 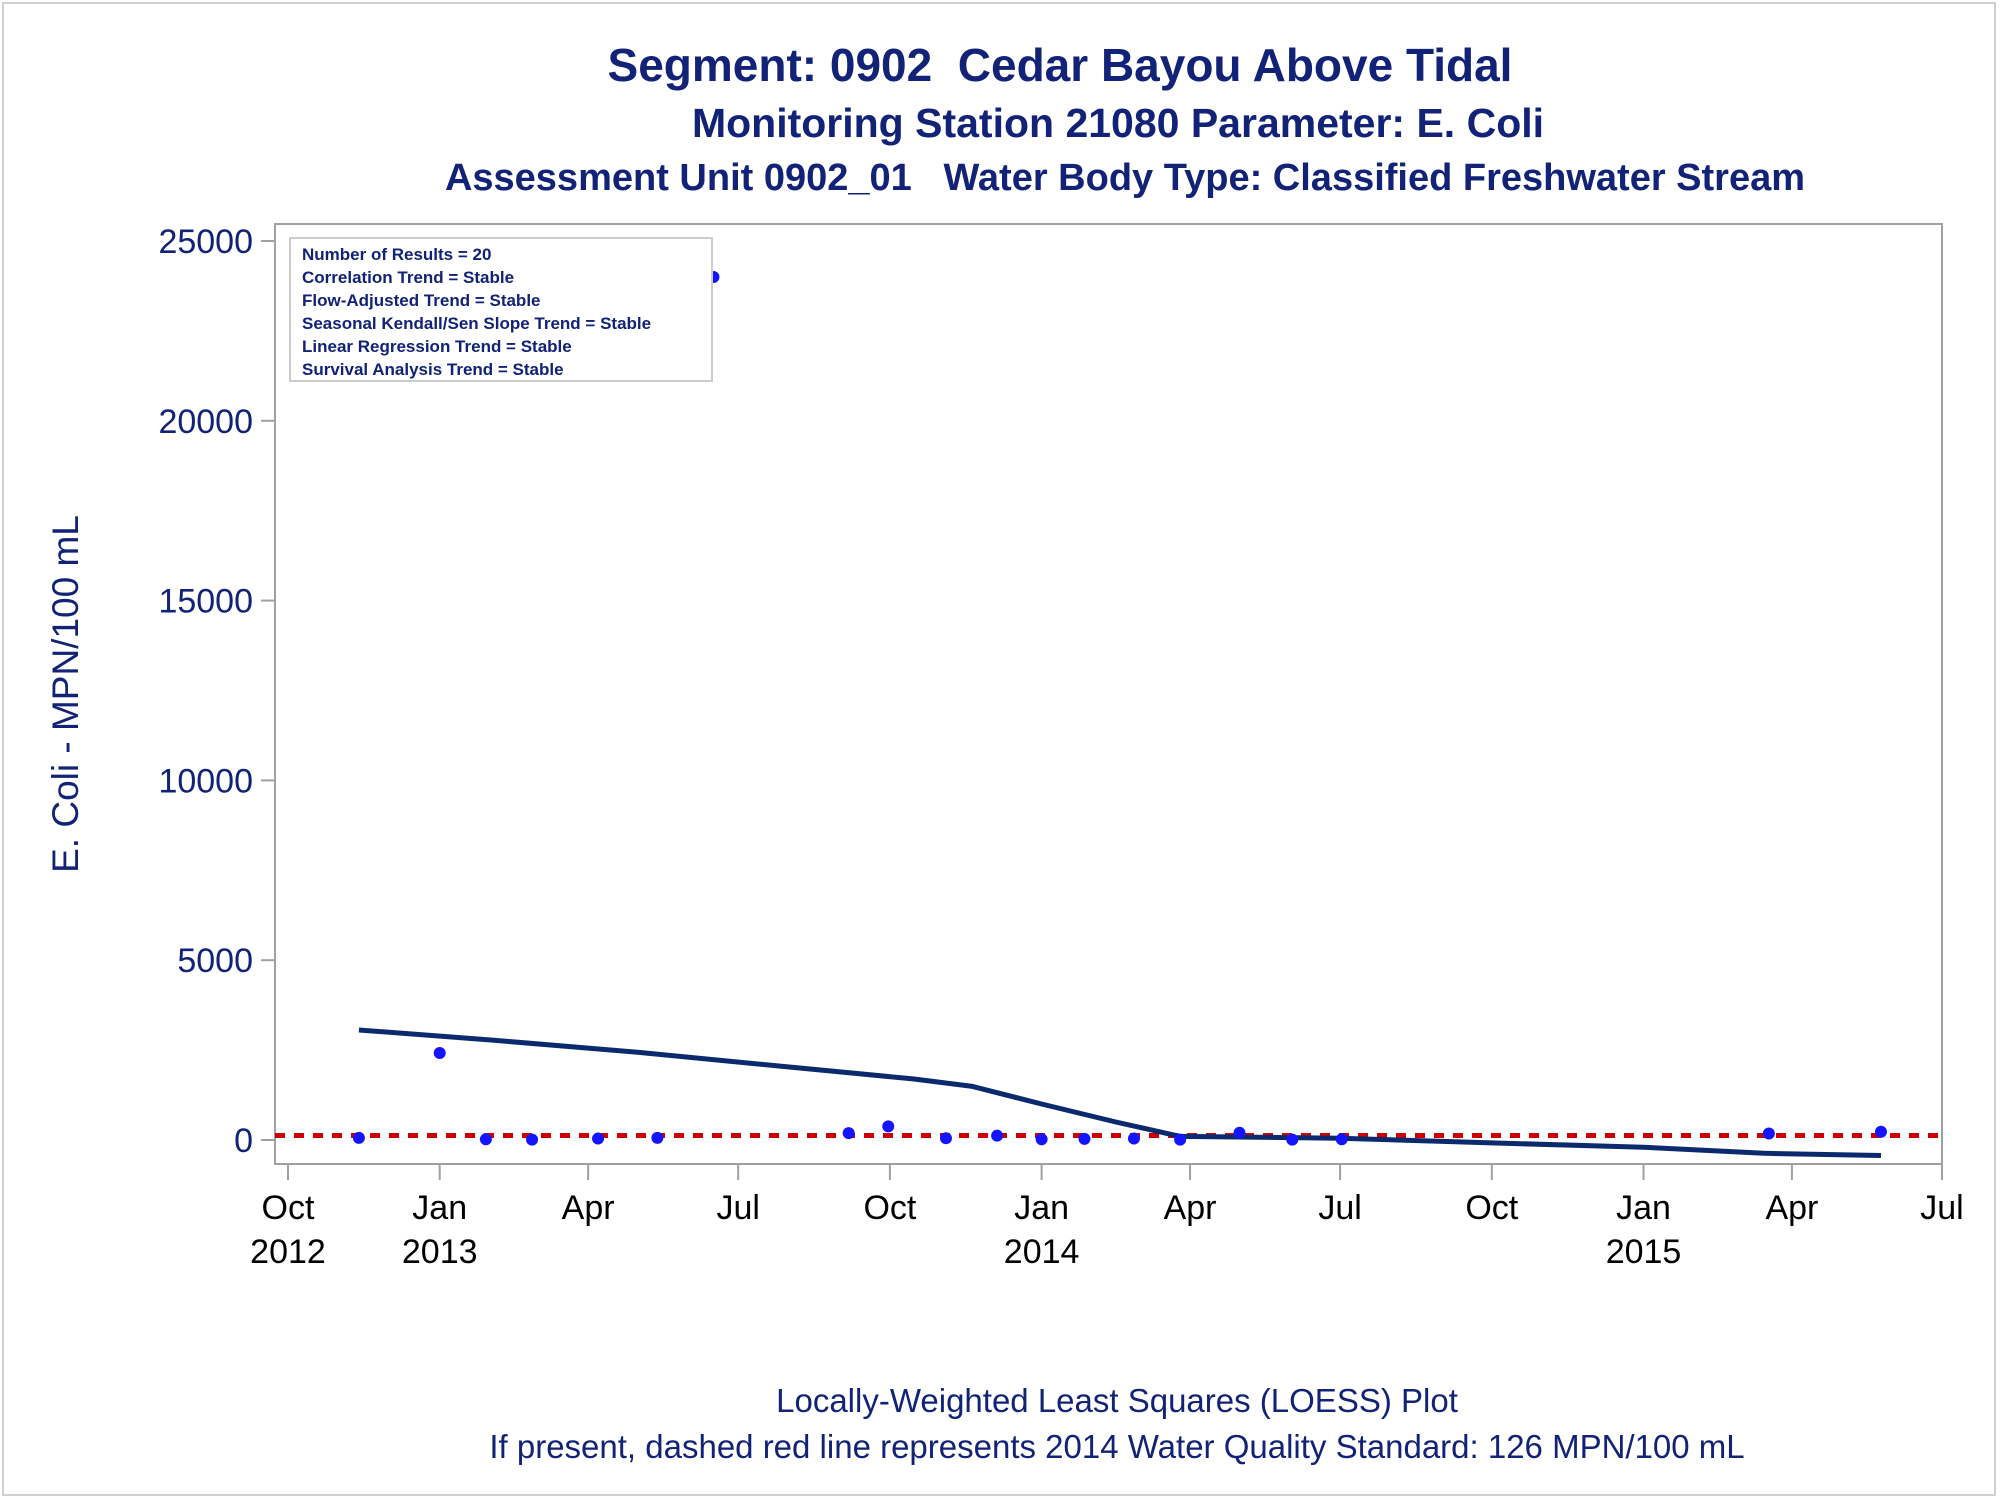 I want to click on x-tick-year-label: 2012, so click(x=288, y=1252).